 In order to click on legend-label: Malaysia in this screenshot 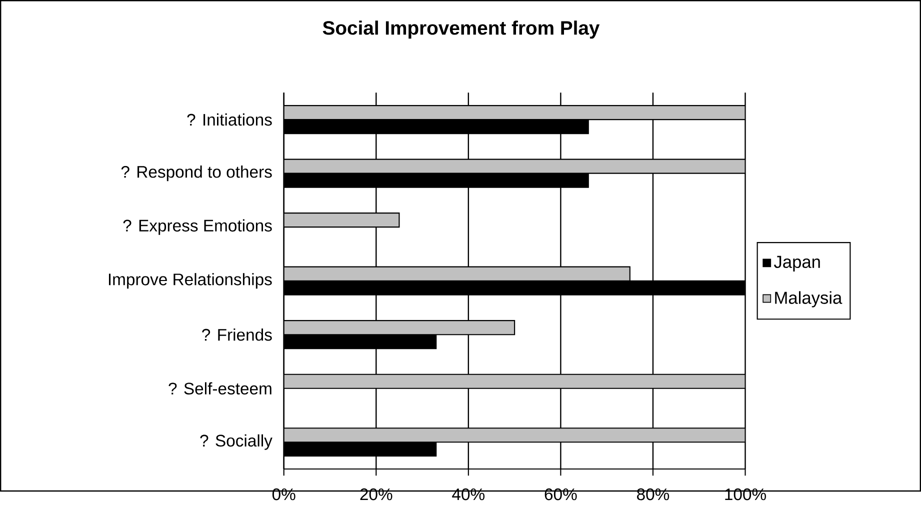, I will do `click(808, 299)`.